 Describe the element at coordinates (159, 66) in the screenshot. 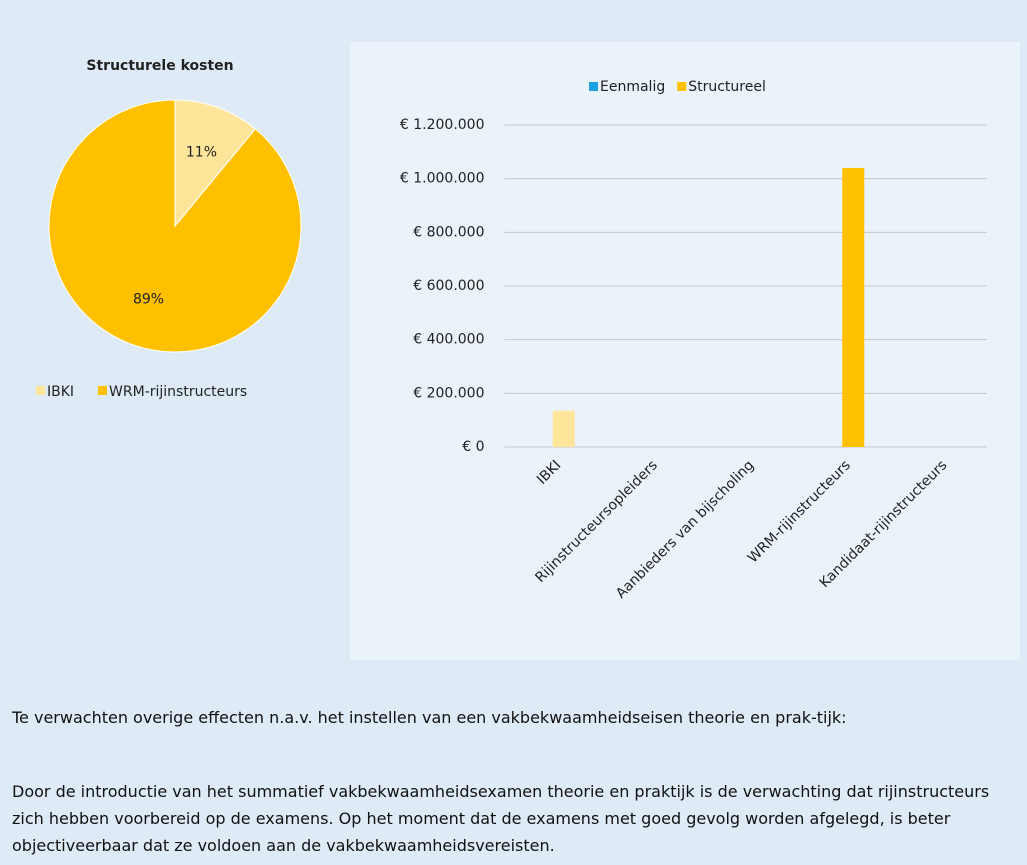

I see `pie-title: Structurele kosten` at that location.